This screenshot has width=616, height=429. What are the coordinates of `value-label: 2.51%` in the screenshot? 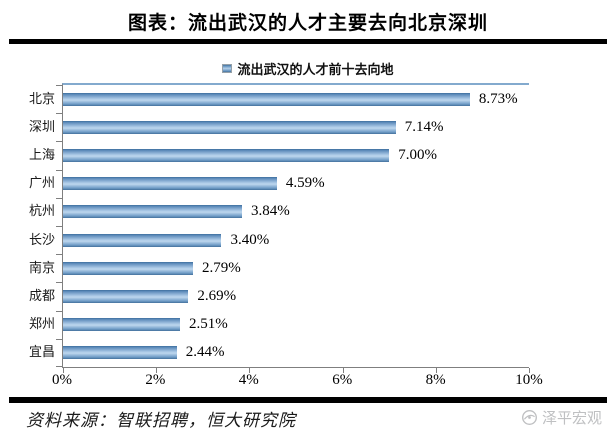 It's located at (208, 324).